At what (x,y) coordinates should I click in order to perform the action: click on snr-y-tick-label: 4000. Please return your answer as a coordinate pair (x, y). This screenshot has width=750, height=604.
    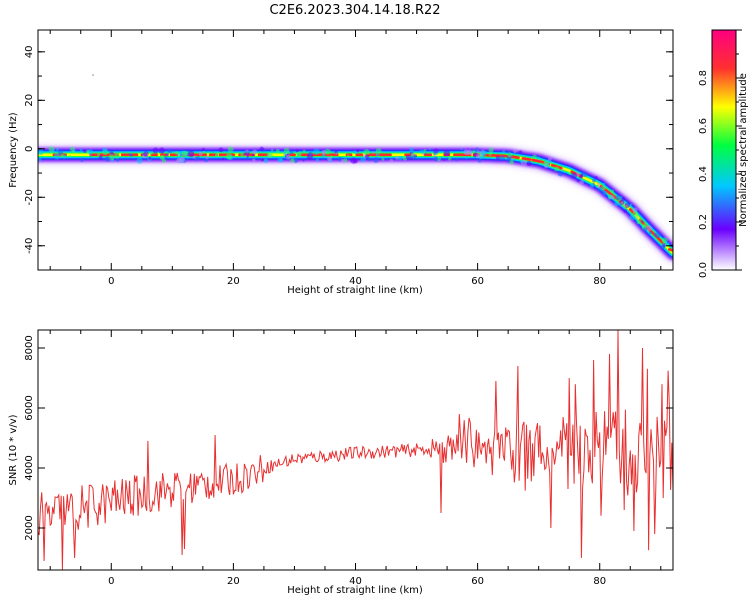
    Looking at the image, I should click on (29, 467).